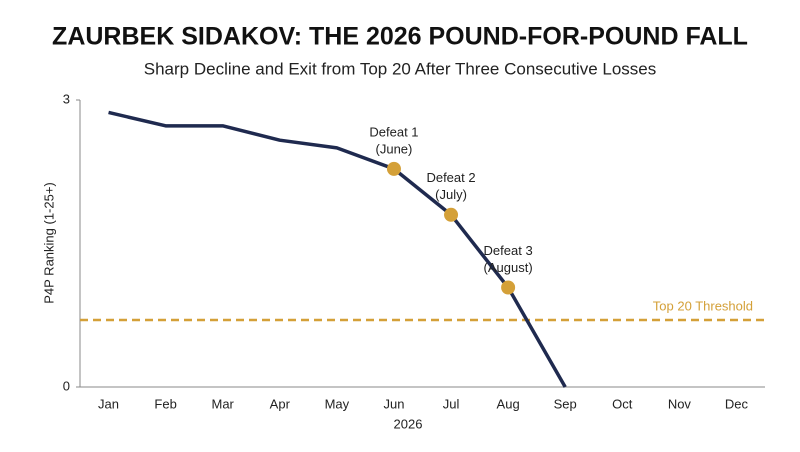 Image resolution: width=800 pixels, height=452 pixels. I want to click on y-axis-label: P4P Ranking (1-25+), so click(48, 243).